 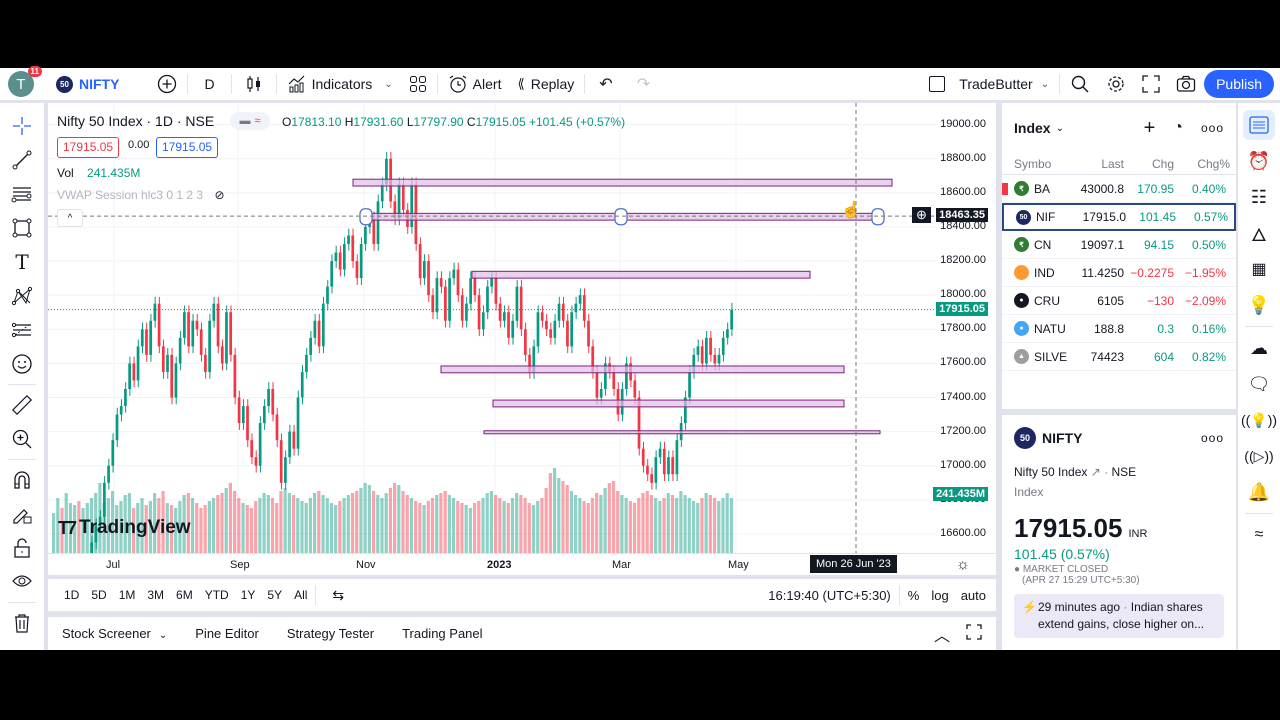 I want to click on user-avatar: T 11, so click(x=25, y=81).